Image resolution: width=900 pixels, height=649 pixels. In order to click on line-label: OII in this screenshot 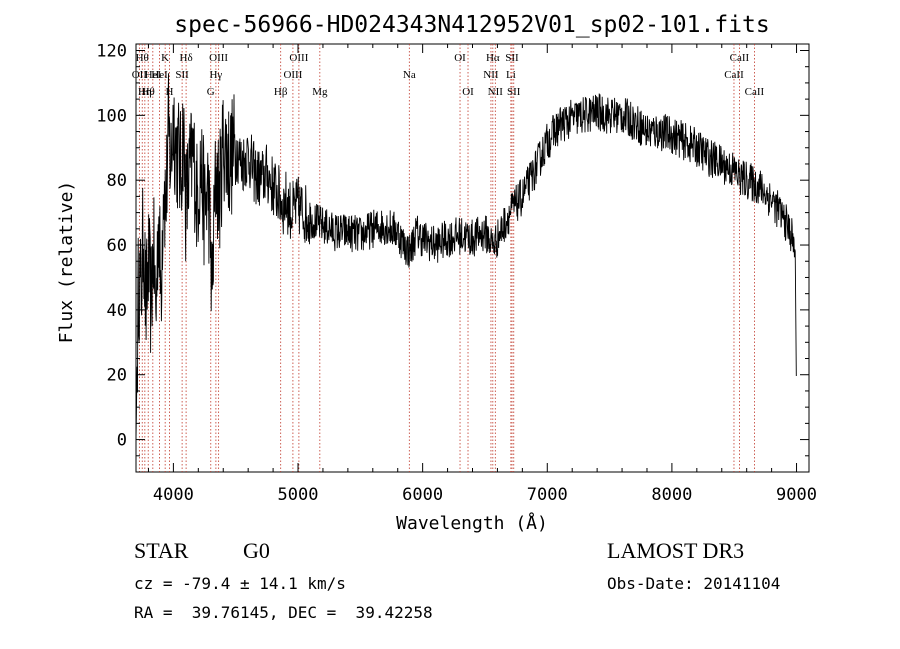, I will do `click(140, 75)`.